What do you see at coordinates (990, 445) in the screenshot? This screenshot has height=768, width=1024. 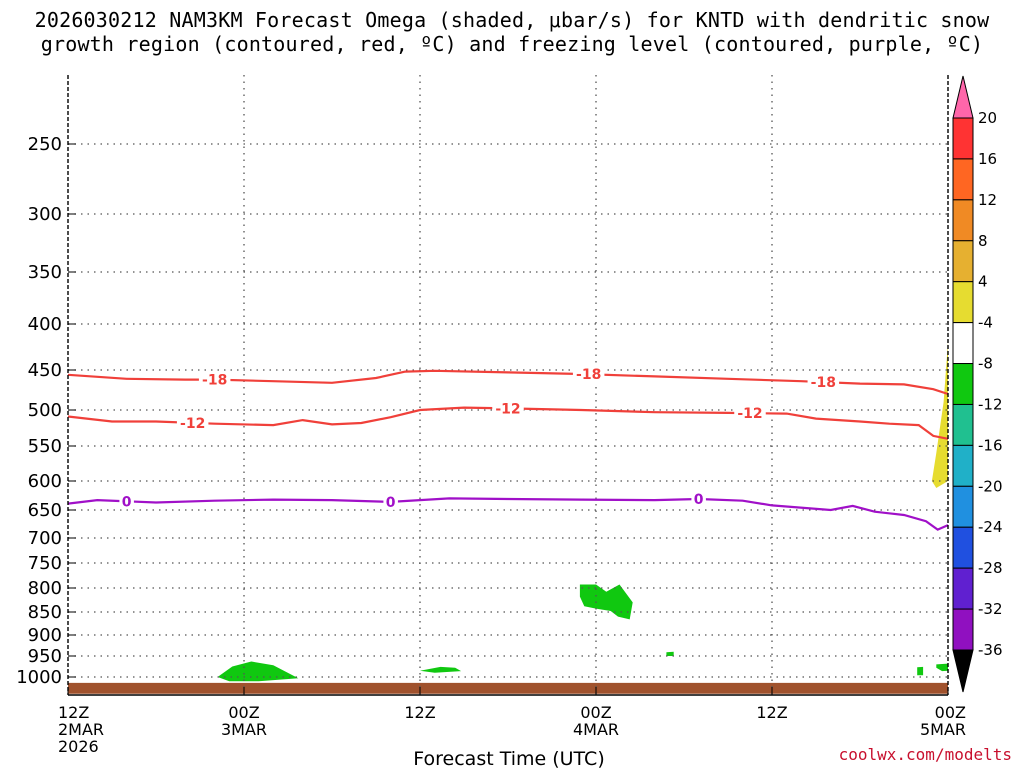 I see `colorbar-label-8: -16` at bounding box center [990, 445].